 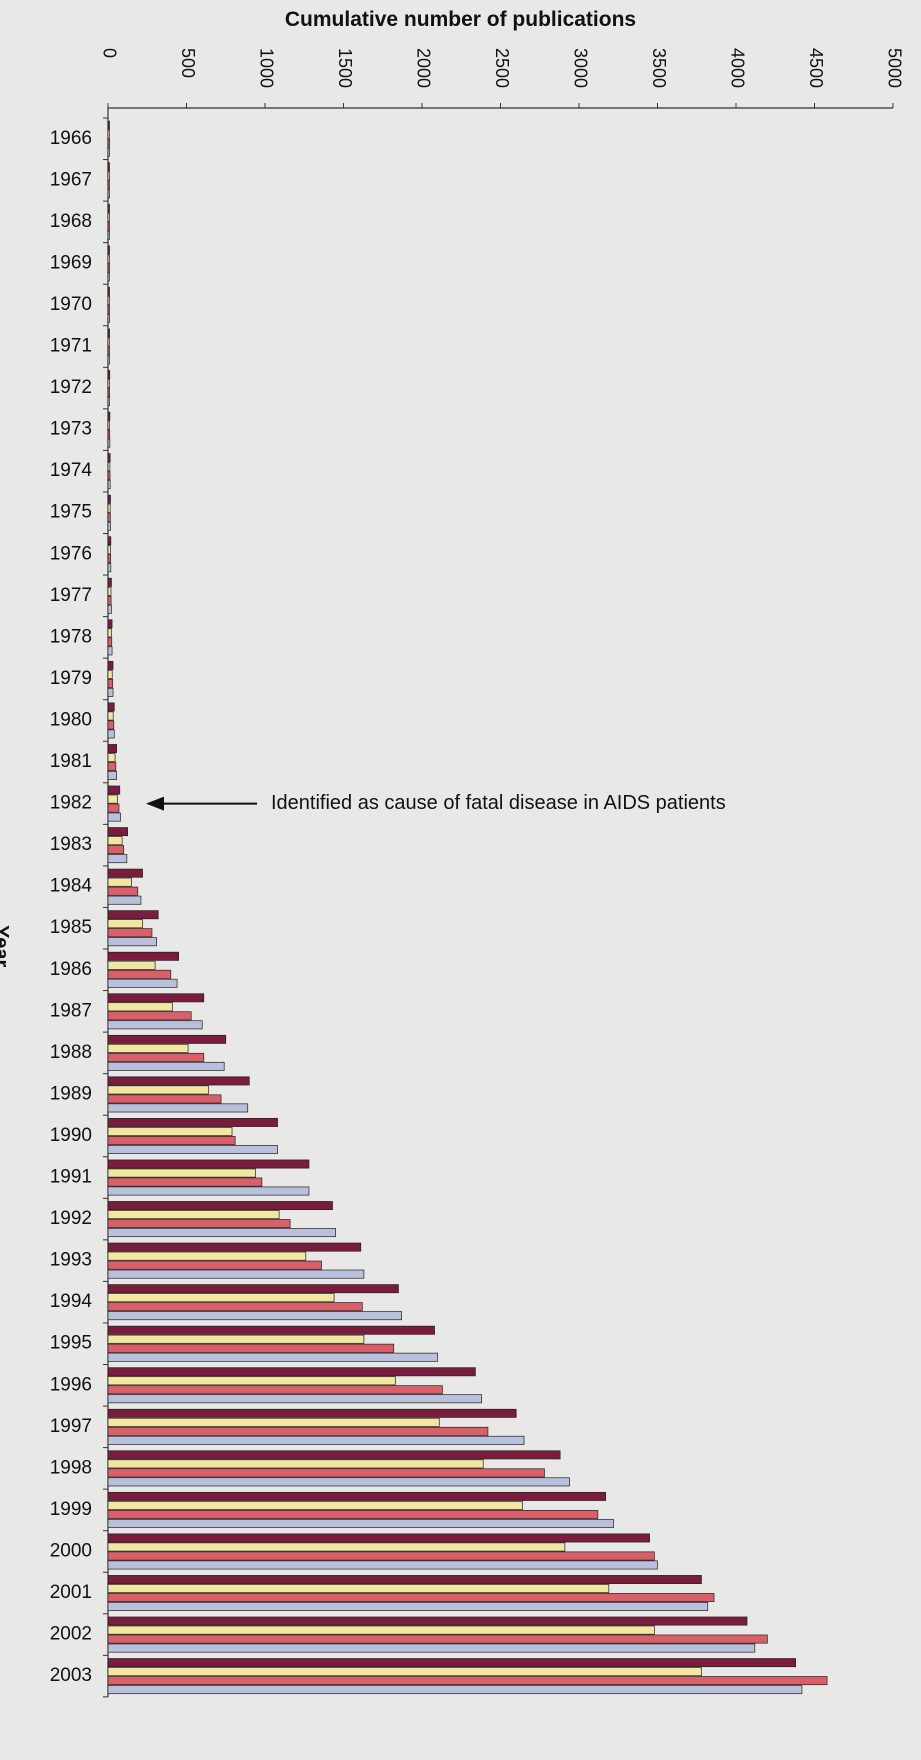 I want to click on y-tick-label: 1994, so click(x=71, y=1301).